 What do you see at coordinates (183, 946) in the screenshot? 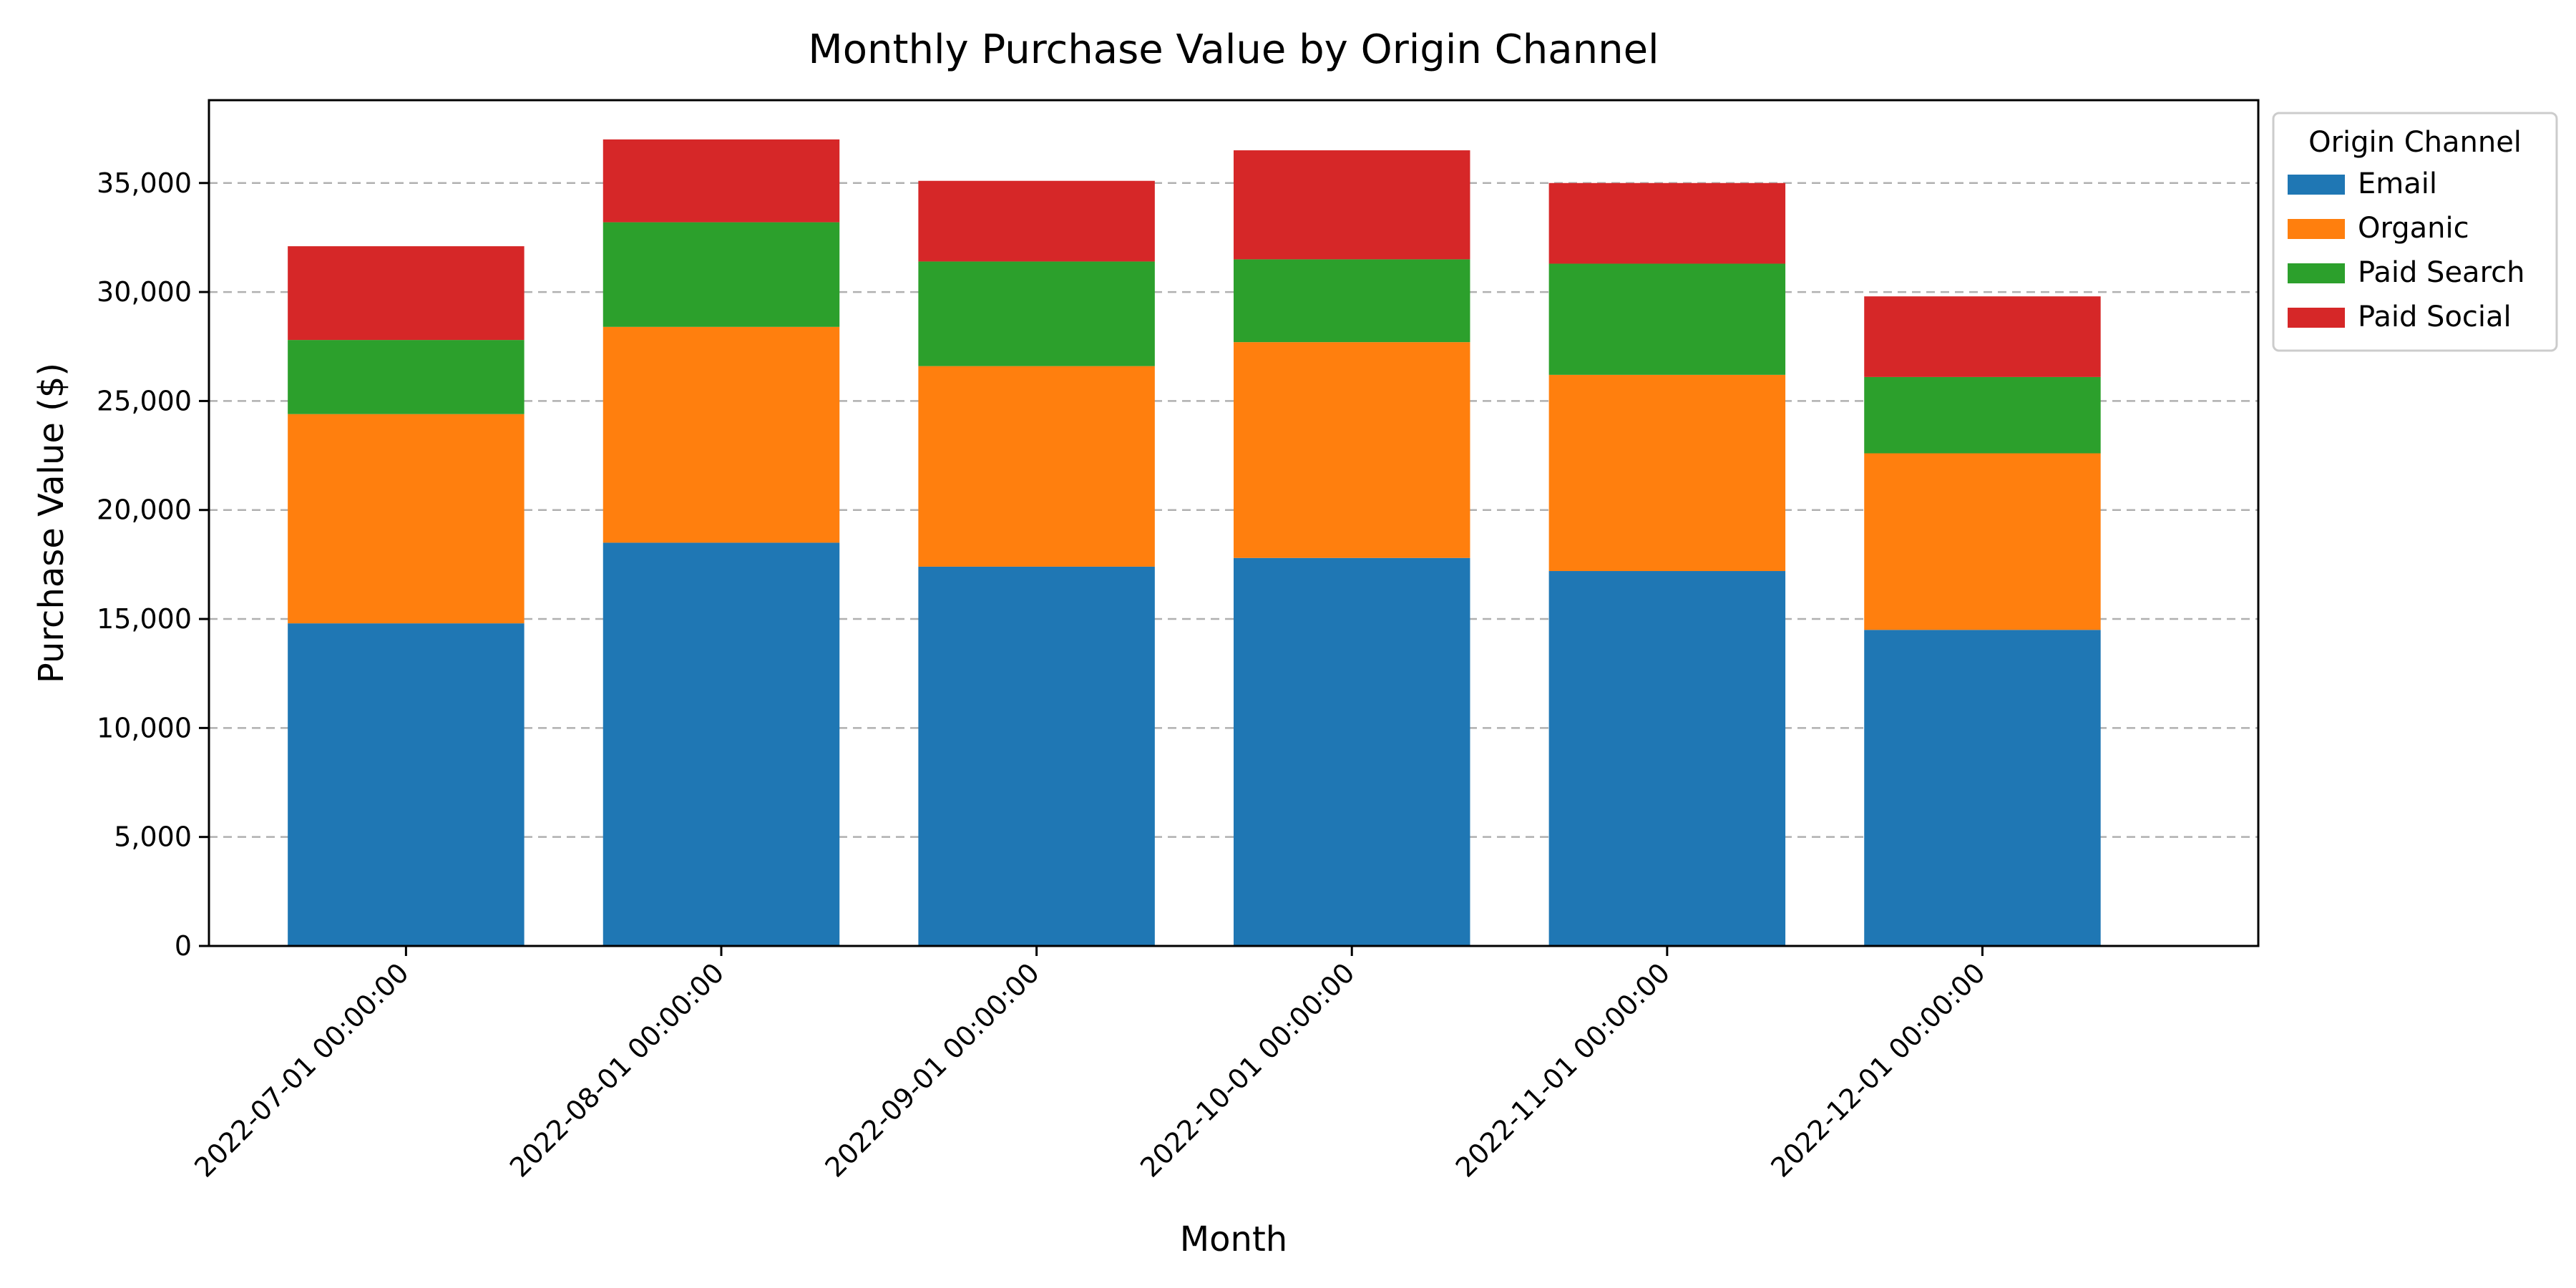
I see `y-tick-label: 0` at bounding box center [183, 946].